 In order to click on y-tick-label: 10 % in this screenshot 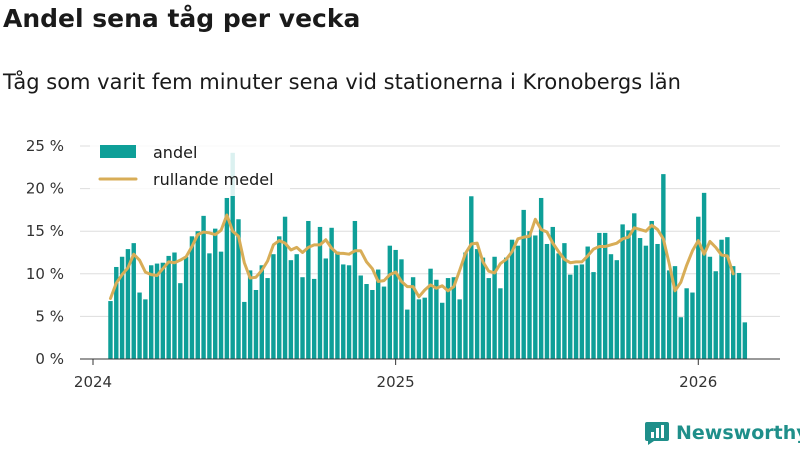, I will do `click(45, 274)`.